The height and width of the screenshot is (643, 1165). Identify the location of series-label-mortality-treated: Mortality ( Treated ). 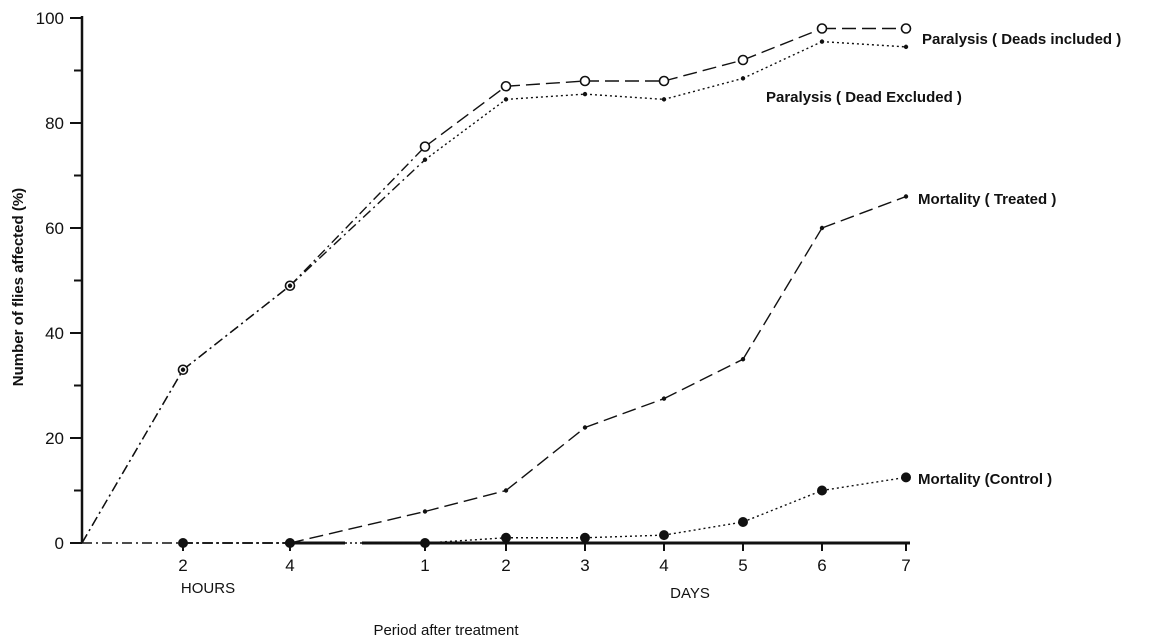
(987, 199).